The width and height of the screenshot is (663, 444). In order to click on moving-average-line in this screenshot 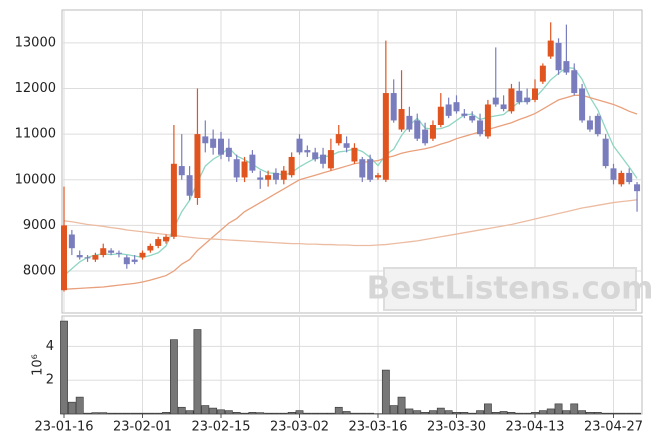, I will do `click(350, 223)`.